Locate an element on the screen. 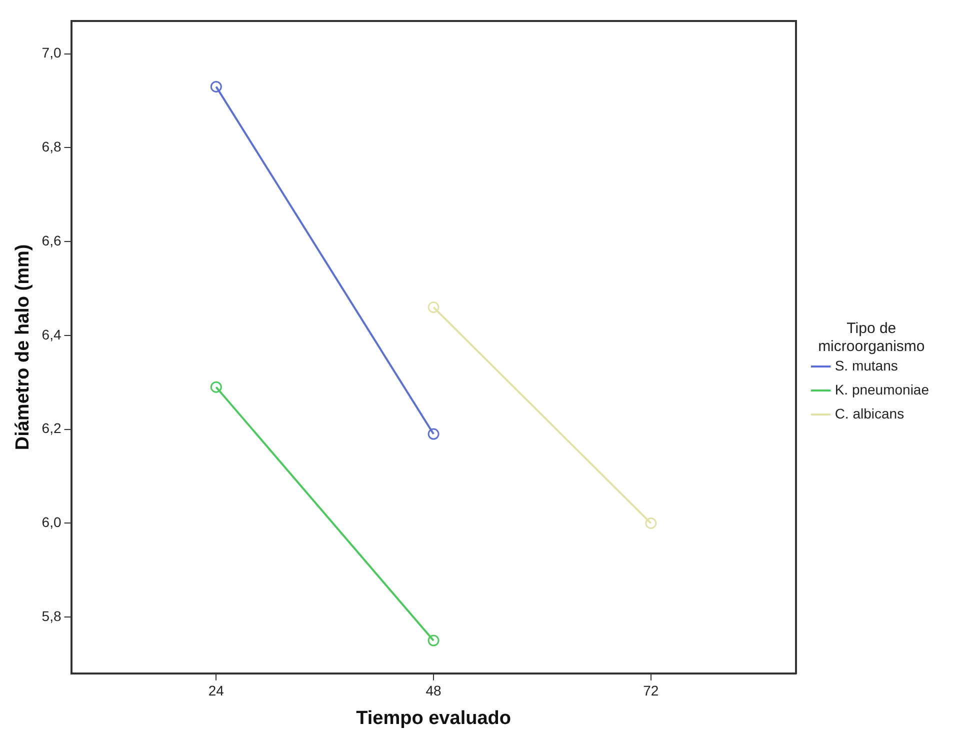  y-tick-label: 6,0 is located at coordinates (52, 522).